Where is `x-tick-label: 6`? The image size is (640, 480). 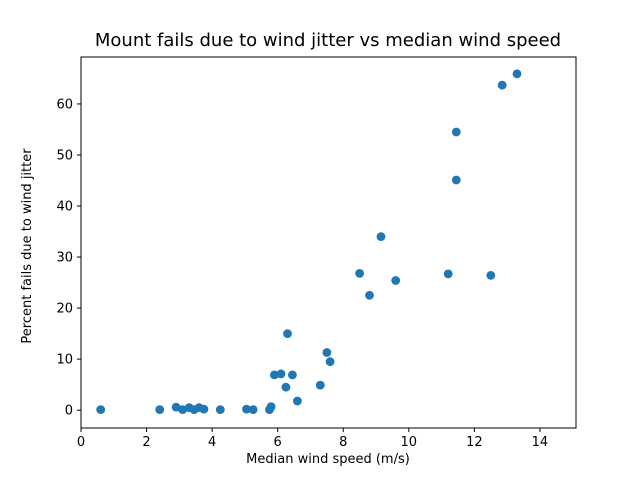
x-tick-label: 6 is located at coordinates (278, 442).